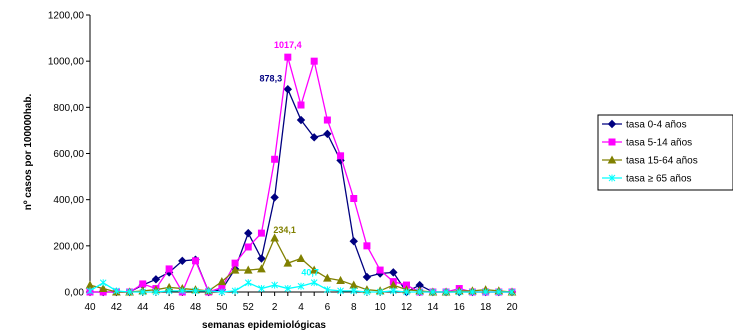 The width and height of the screenshot is (733, 335). Describe the element at coordinates (170, 307) in the screenshot. I see `x-tick-label: 46` at that location.